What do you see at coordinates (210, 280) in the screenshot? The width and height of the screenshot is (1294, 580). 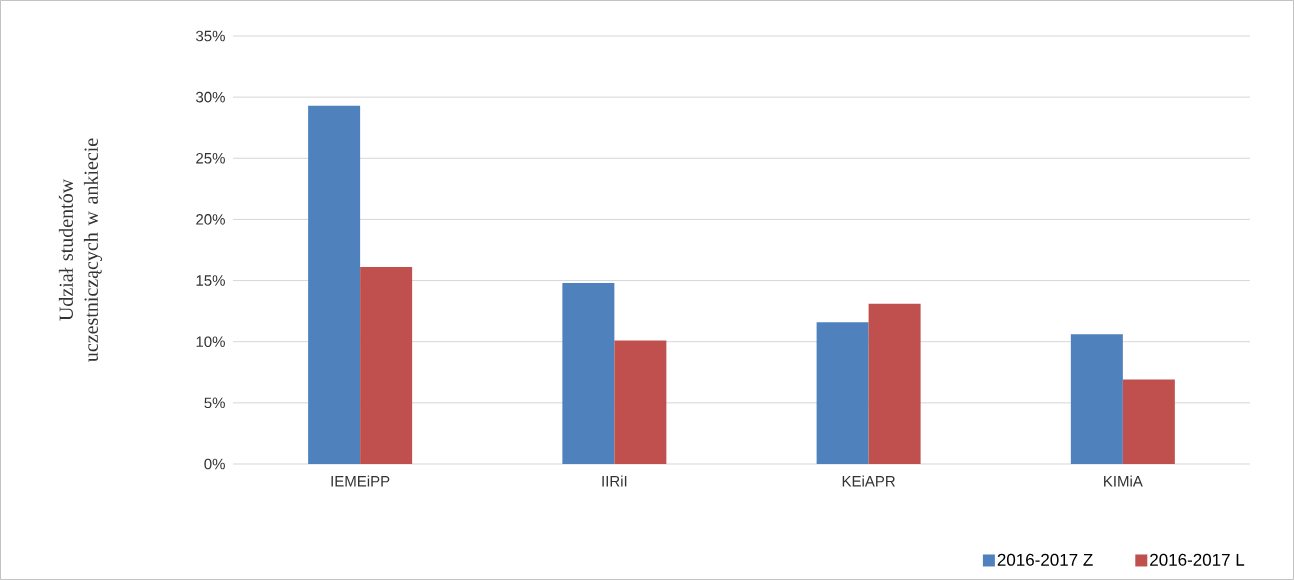 I see `y-tick-label: 15%` at bounding box center [210, 280].